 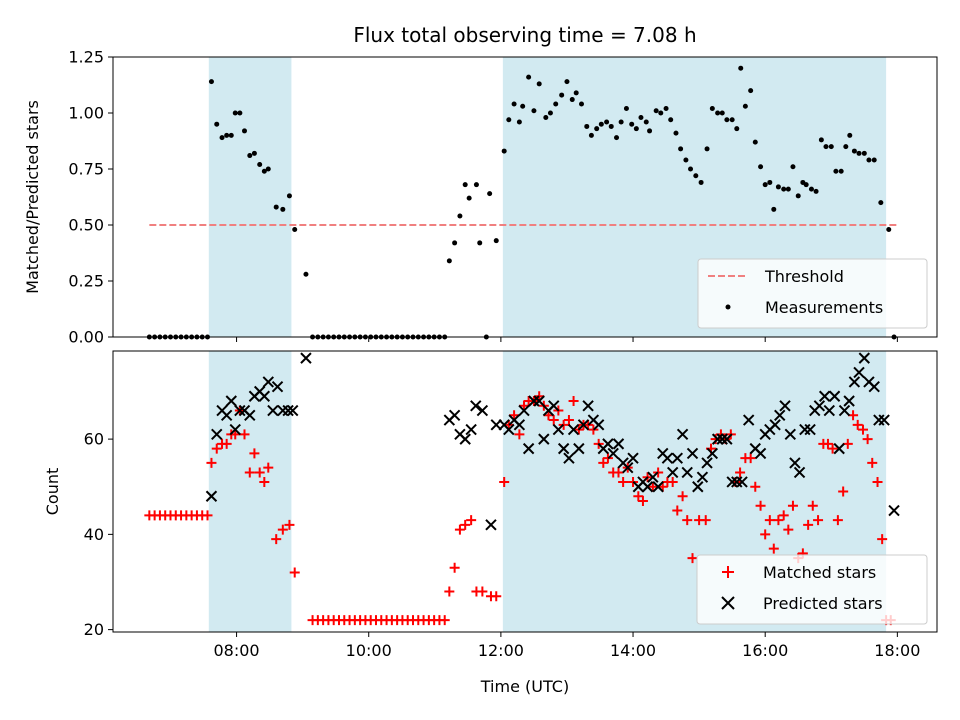 I want to click on legend-measurements-swatch, so click(x=728, y=307).